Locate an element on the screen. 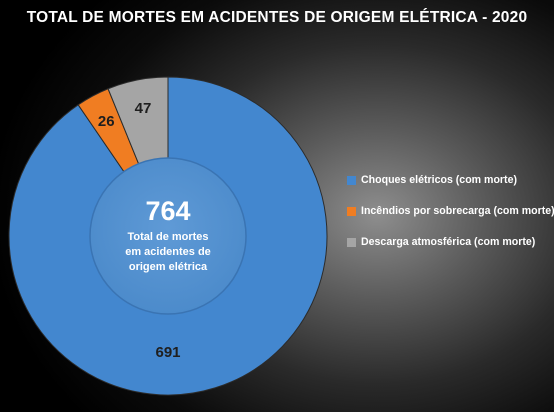 This screenshot has width=554, height=412. center-caption-line: origem elétrica is located at coordinates (168, 267).